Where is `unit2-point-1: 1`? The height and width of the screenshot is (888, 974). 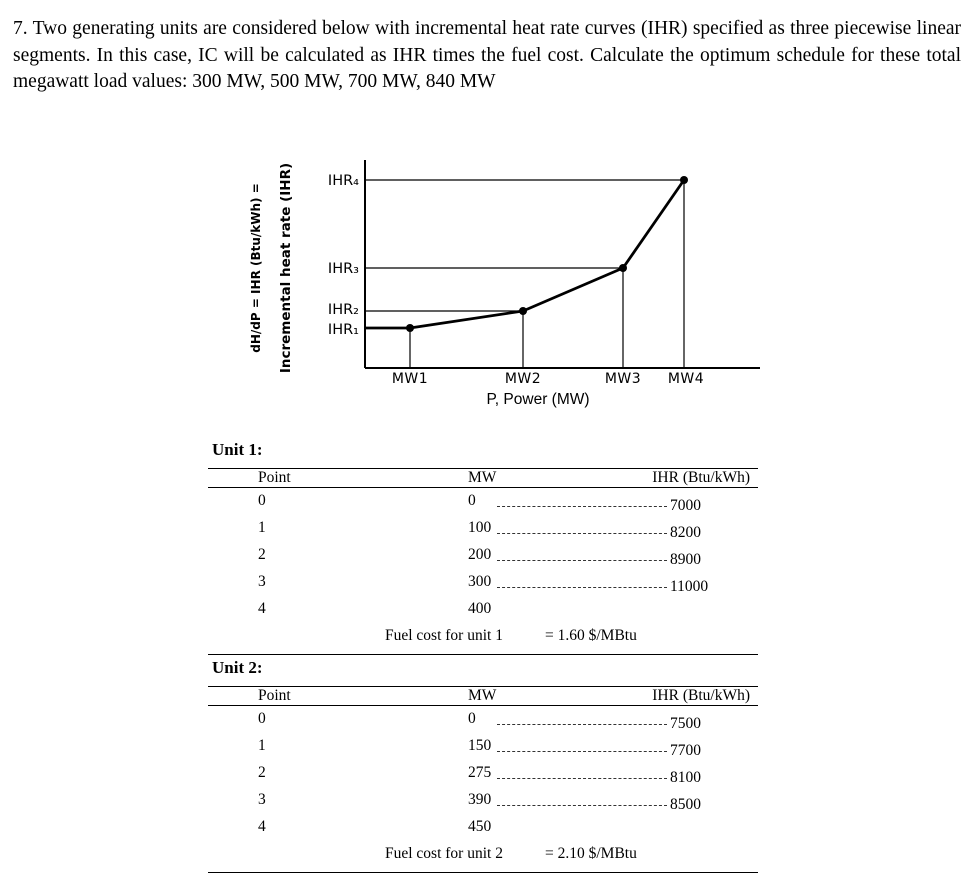
unit2-point-1: 1 is located at coordinates (262, 745).